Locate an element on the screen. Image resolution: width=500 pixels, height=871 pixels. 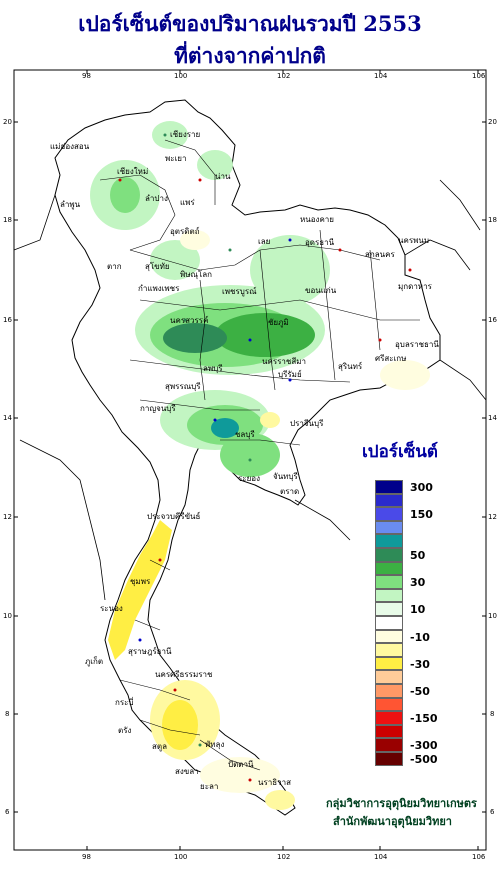
legend-label: -10 is located at coordinates (420, 637).